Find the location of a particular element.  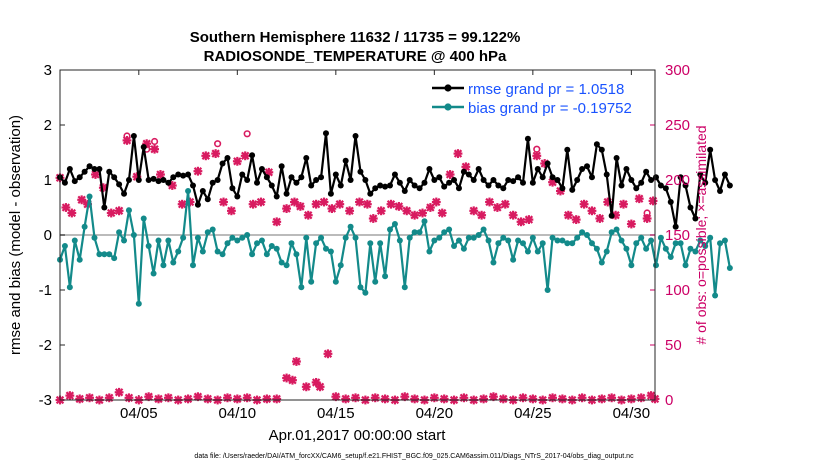

y-tick-label: -3 is located at coordinates (45, 400).